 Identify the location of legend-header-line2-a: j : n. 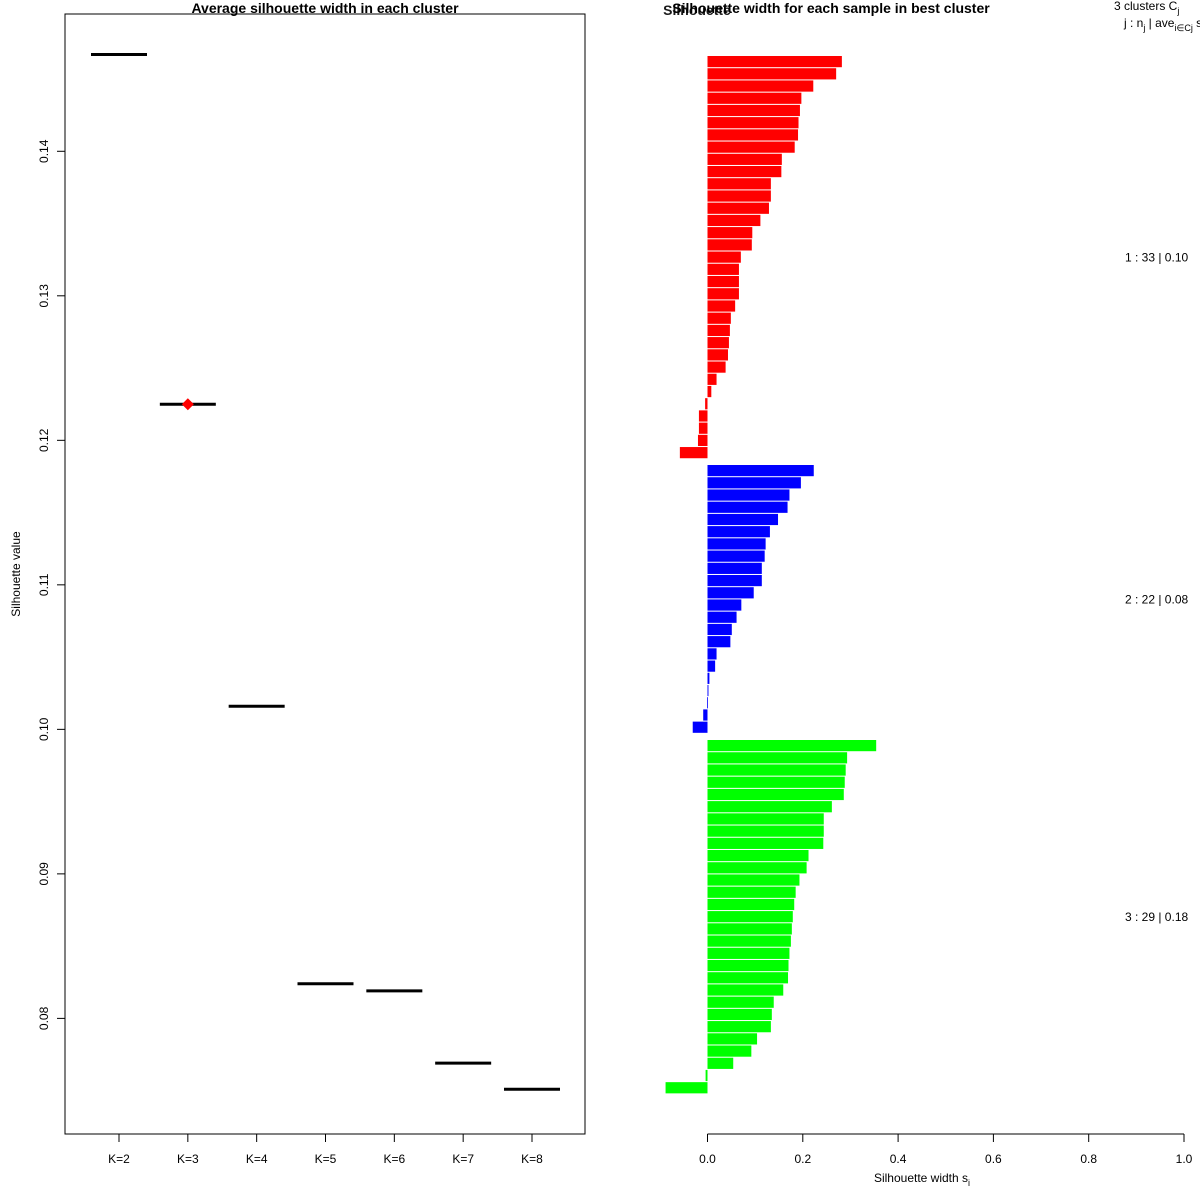
(1133, 23).